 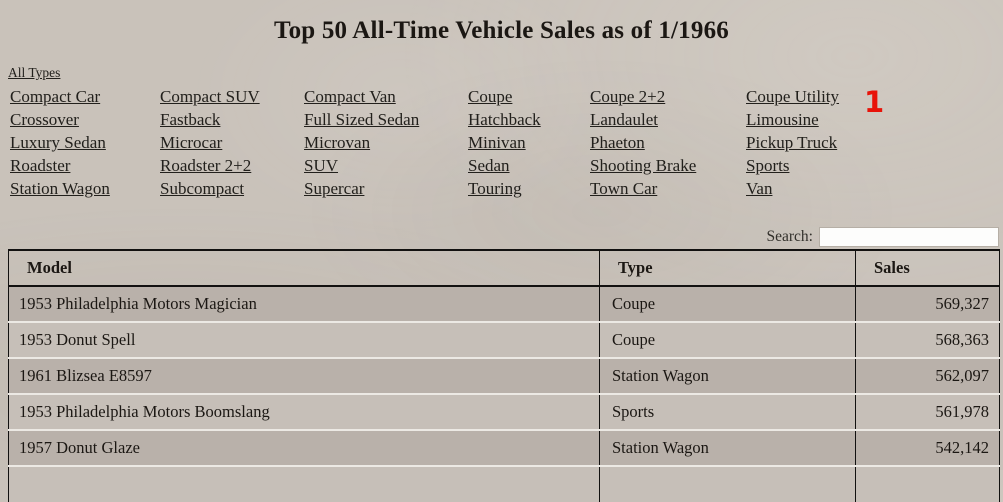 What do you see at coordinates (927, 268) in the screenshot?
I see `column-header-sales: Sales` at bounding box center [927, 268].